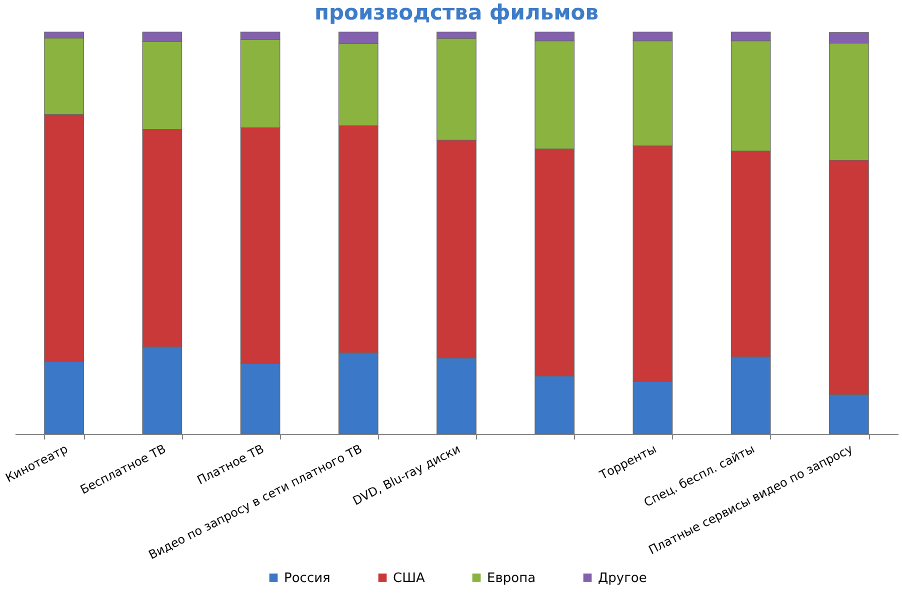 The height and width of the screenshot is (593, 902). What do you see at coordinates (511, 578) in the screenshot?
I see `legend-label: Европа` at bounding box center [511, 578].